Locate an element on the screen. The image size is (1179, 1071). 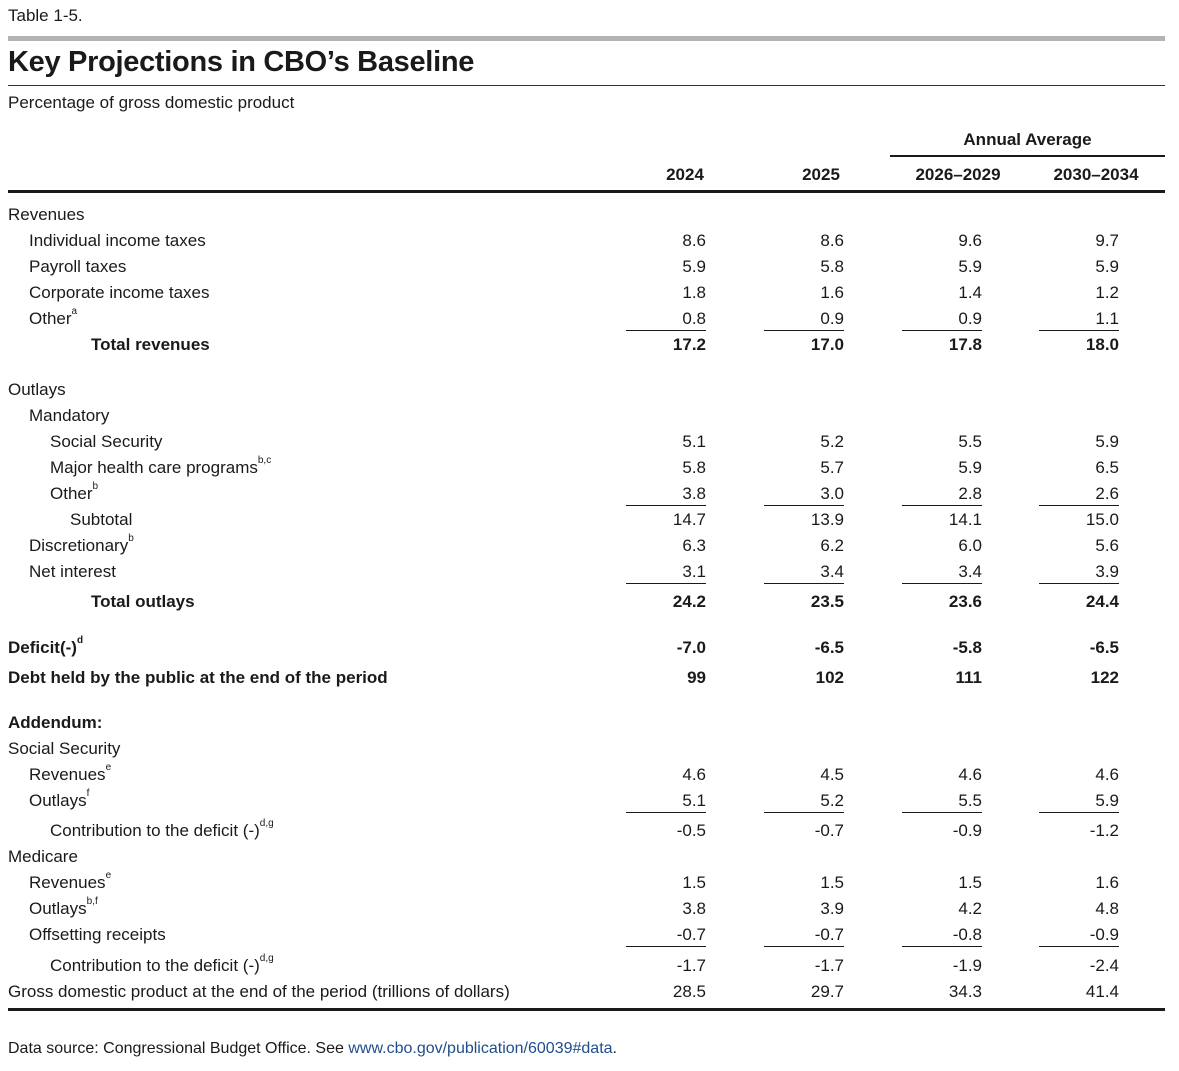
cell-value: -0.9 is located at coordinates (1079, 936).